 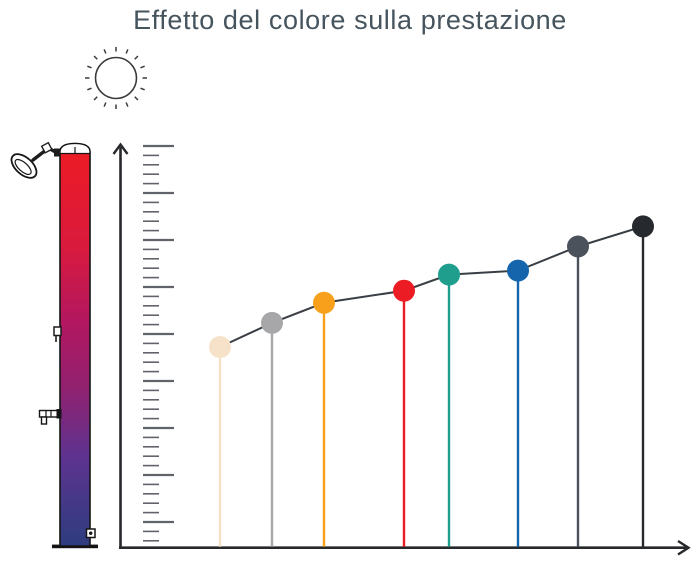 I want to click on solar-shower-icon, so click(x=54, y=345).